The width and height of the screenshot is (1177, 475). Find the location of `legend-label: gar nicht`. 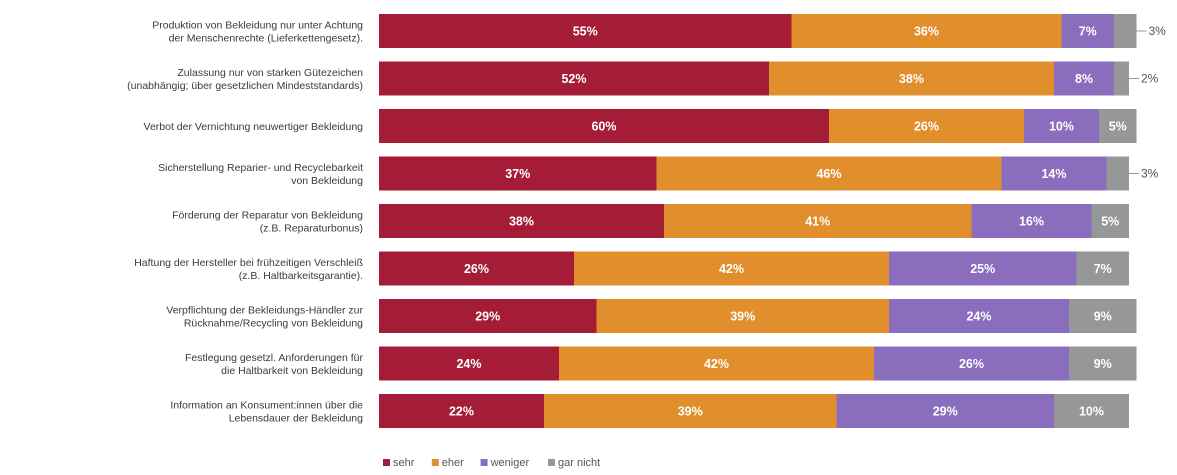

legend-label: gar nicht is located at coordinates (579, 463).